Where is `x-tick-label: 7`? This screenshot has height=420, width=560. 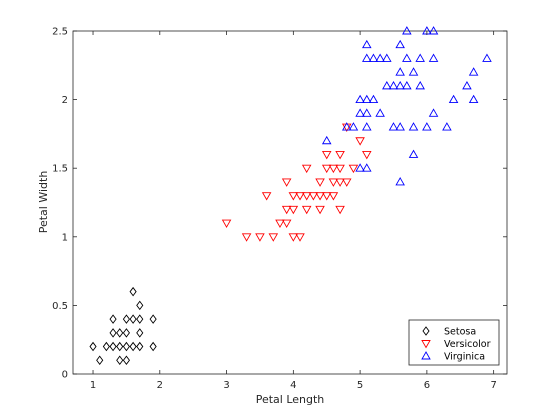 x-tick-label: 7 is located at coordinates (493, 385).